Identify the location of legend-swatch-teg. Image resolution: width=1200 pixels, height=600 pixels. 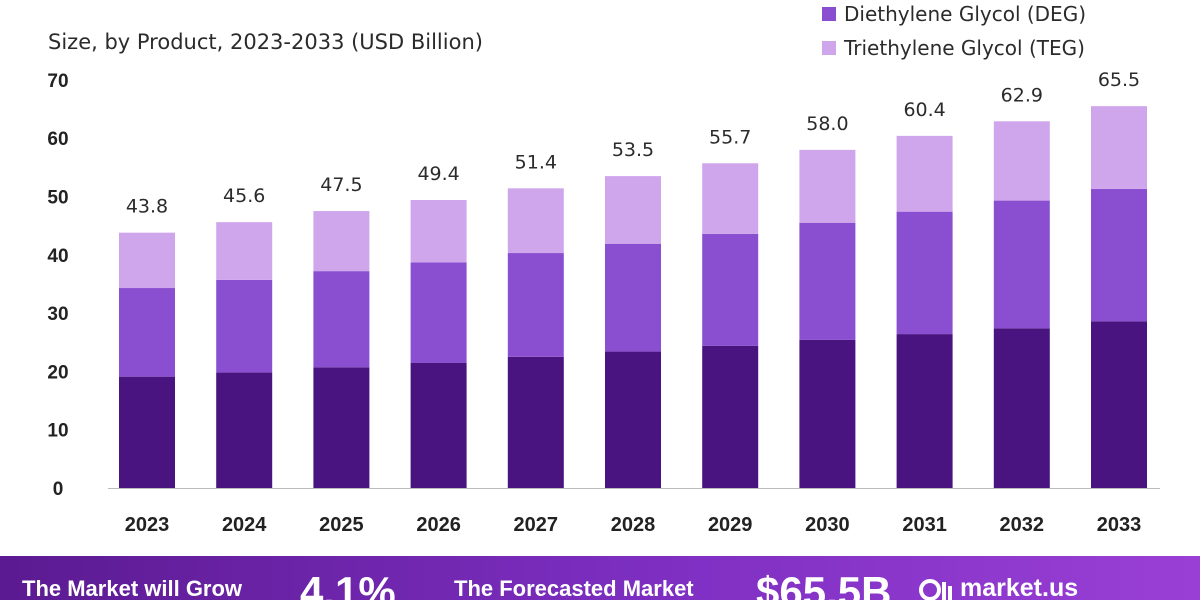
(829, 48).